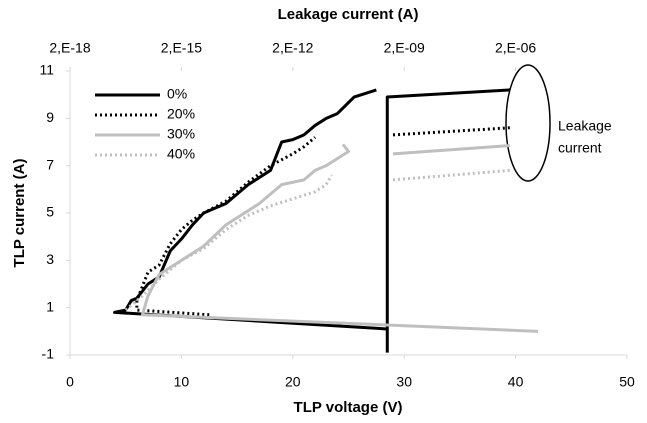  What do you see at coordinates (182, 382) in the screenshot?
I see `x-tick-label: 10` at bounding box center [182, 382].